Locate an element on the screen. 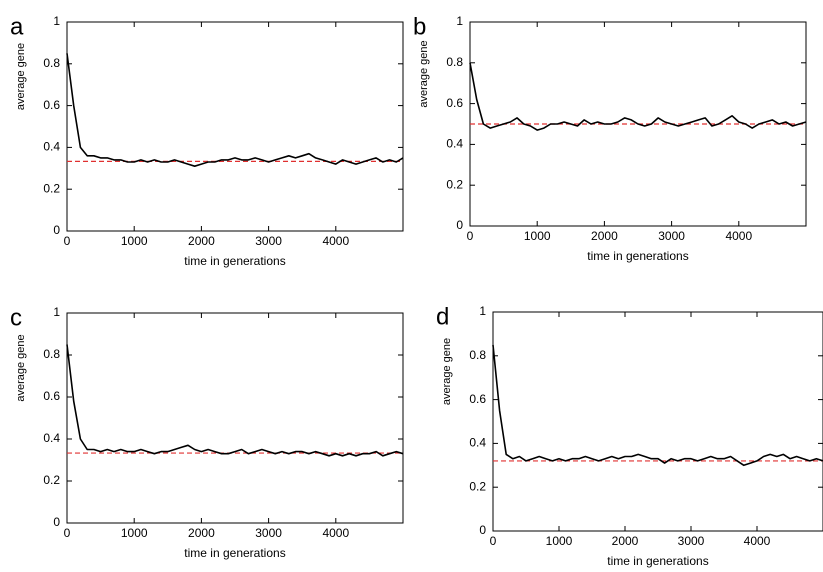 This screenshot has height=572, width=823. panel-label: c is located at coordinates (16, 317).